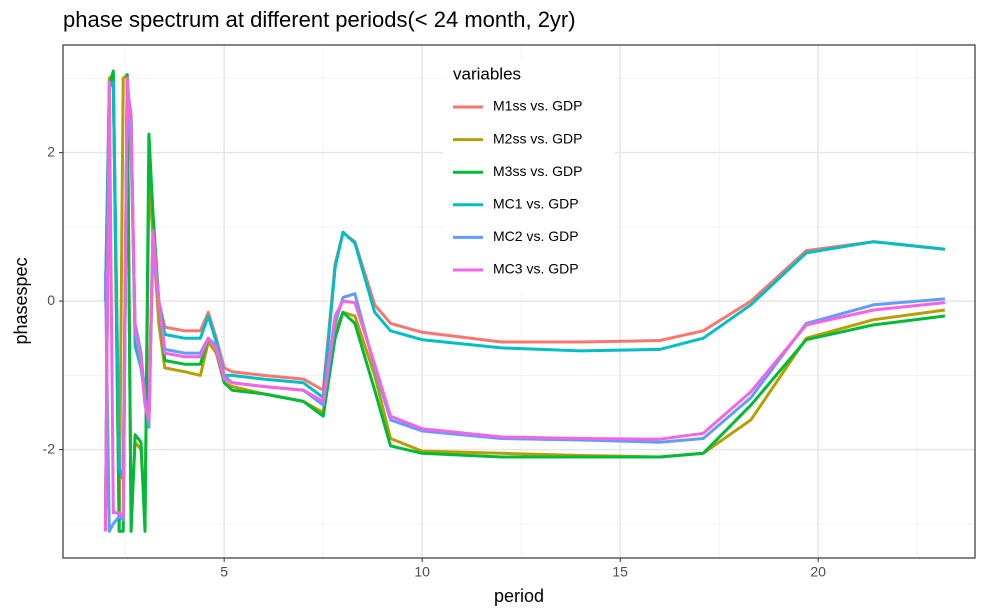 The height and width of the screenshot is (610, 990). What do you see at coordinates (536, 204) in the screenshot?
I see `legend-label: MC1 vs. GDP` at bounding box center [536, 204].